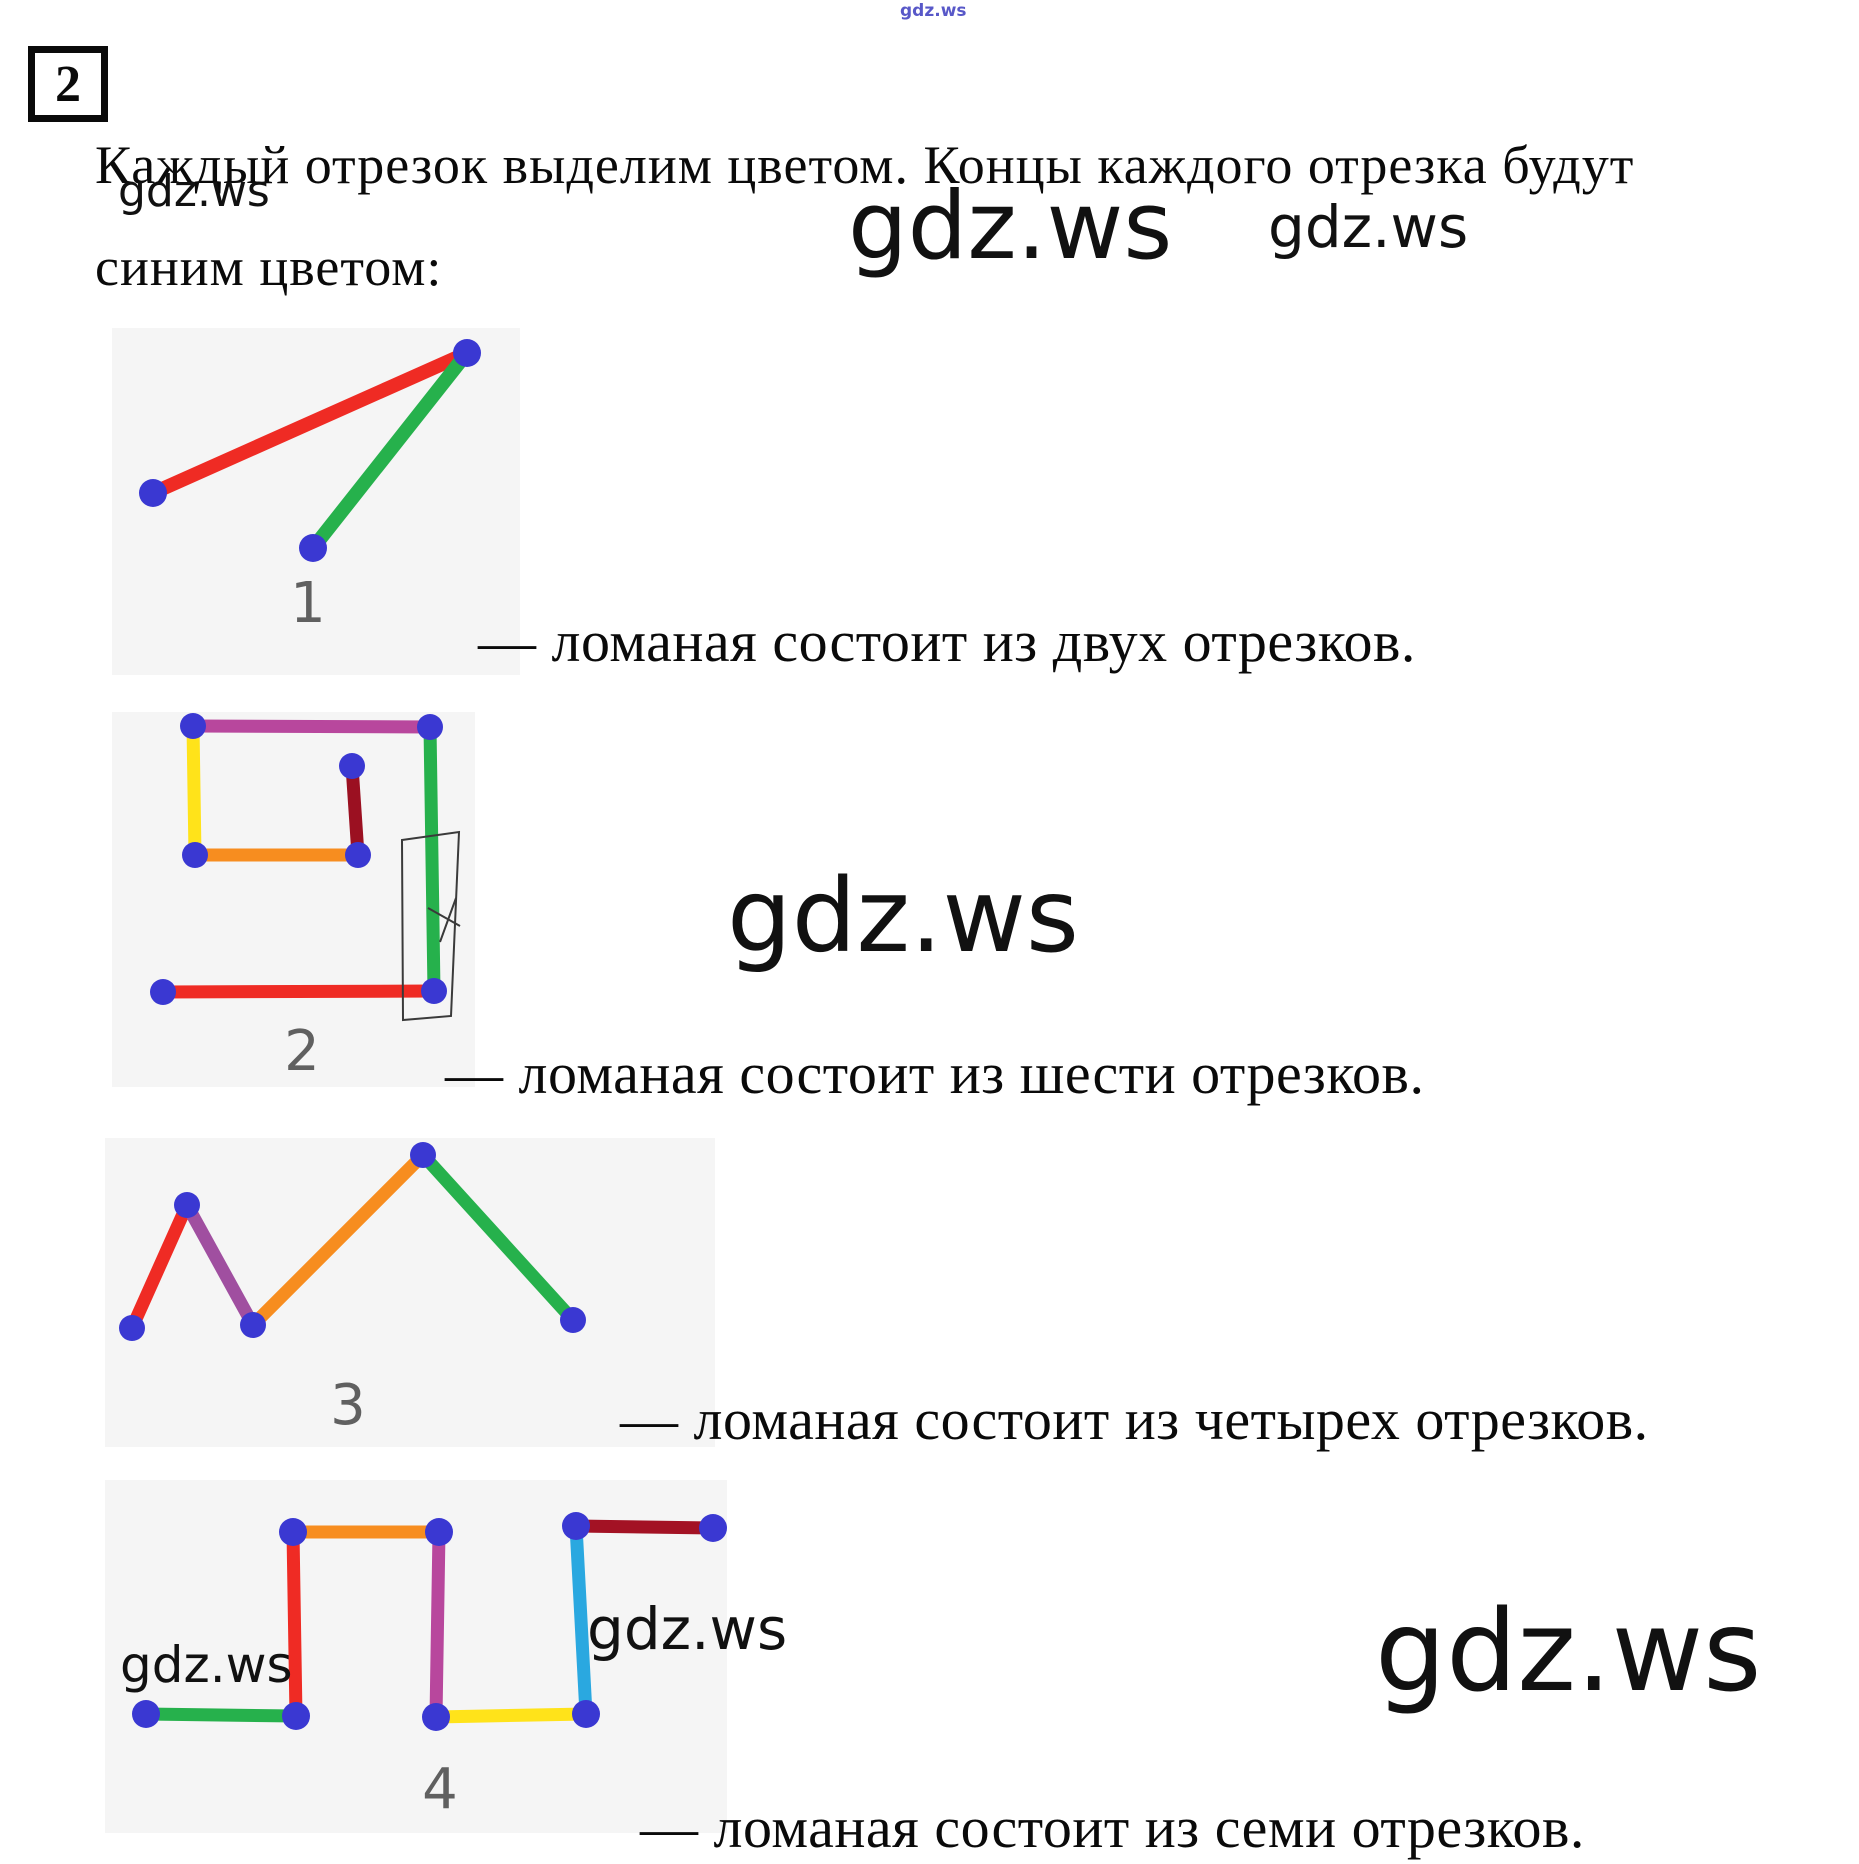 This screenshot has width=1859, height=1864. Describe the element at coordinates (1368, 227) in the screenshot. I see `watermark-intro-right: gdz.ws` at that location.